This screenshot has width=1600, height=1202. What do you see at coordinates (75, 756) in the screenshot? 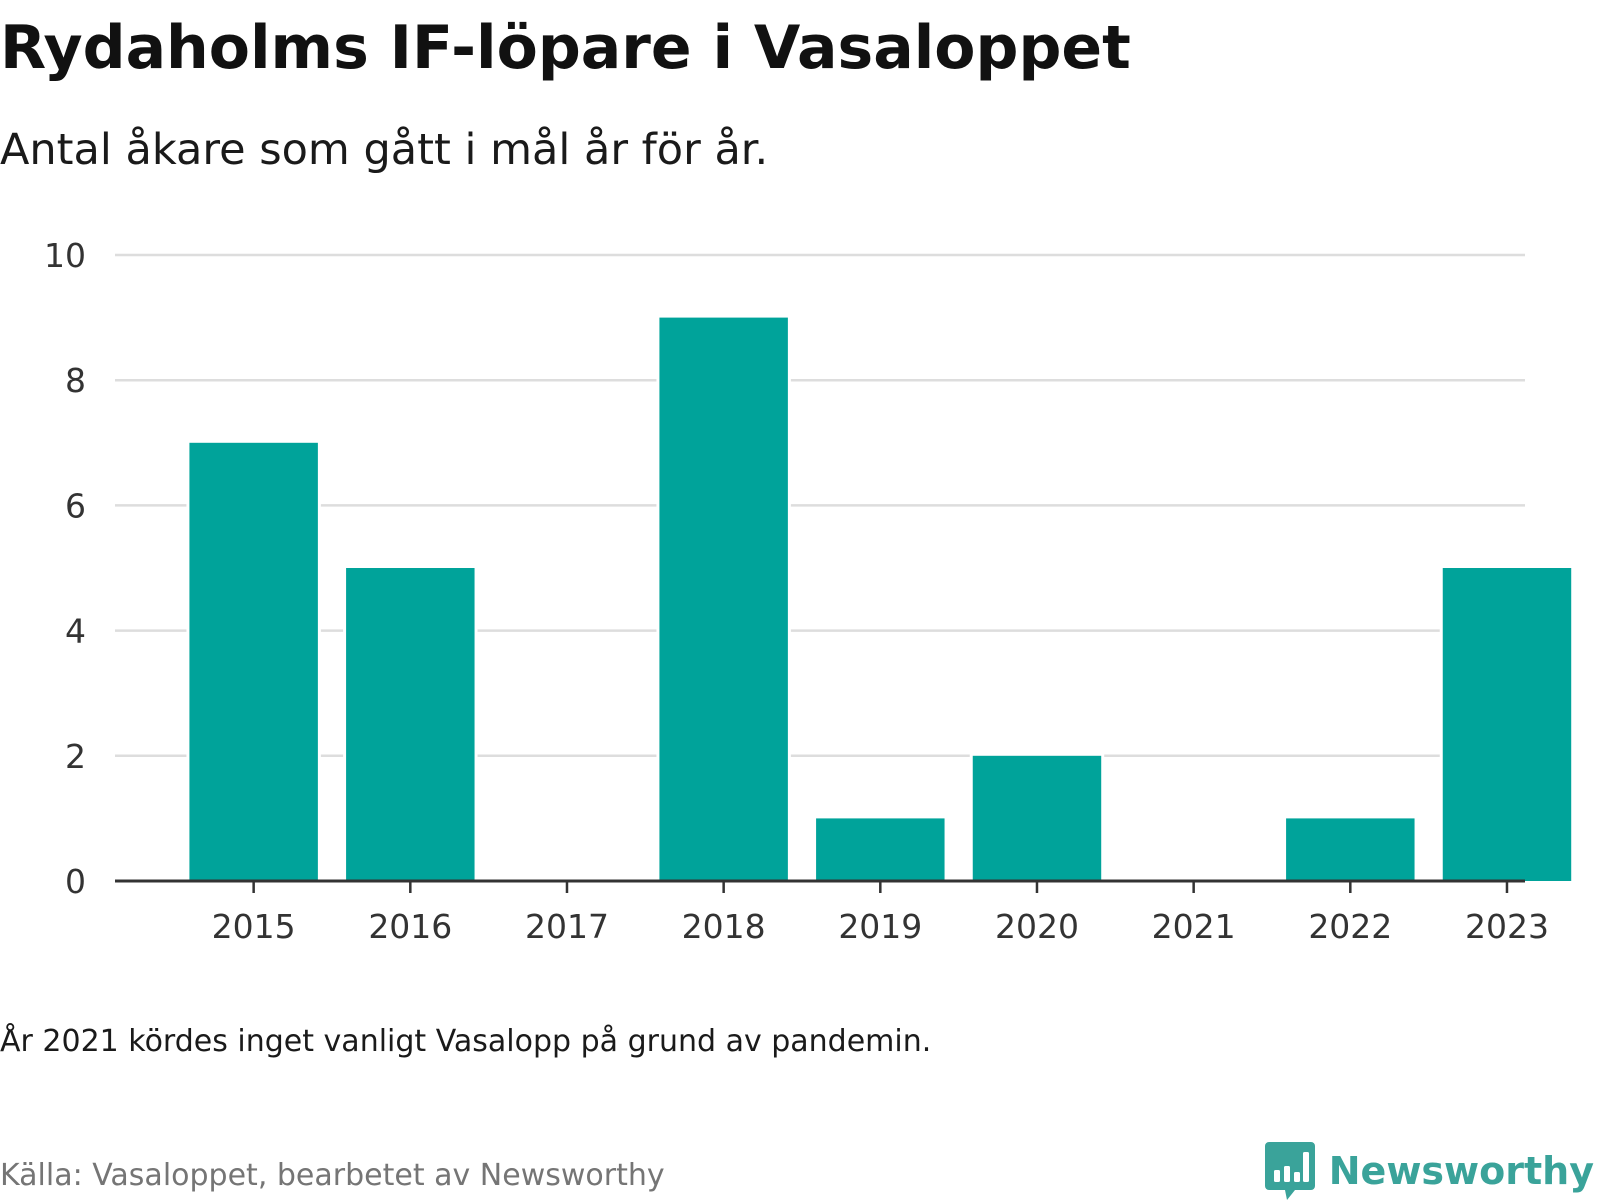
I see `y-tick-label: 2` at bounding box center [75, 756].